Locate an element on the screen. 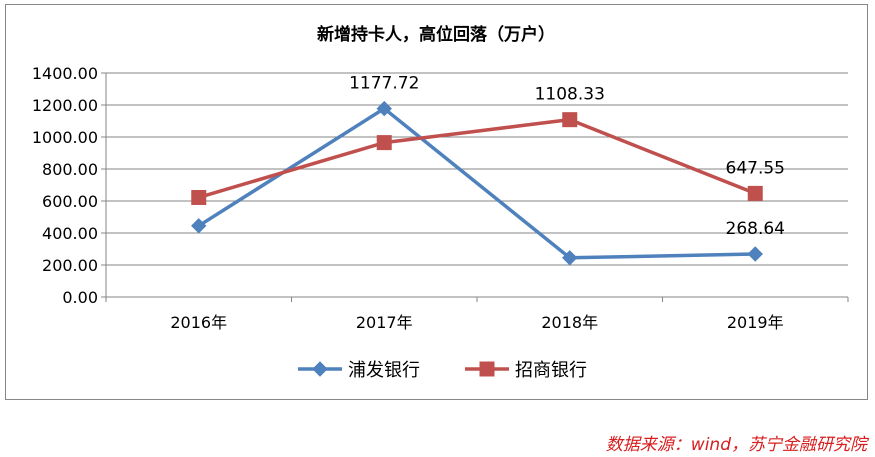 This screenshot has width=875, height=457. y-tick-label: 1000.00 is located at coordinates (65, 137).